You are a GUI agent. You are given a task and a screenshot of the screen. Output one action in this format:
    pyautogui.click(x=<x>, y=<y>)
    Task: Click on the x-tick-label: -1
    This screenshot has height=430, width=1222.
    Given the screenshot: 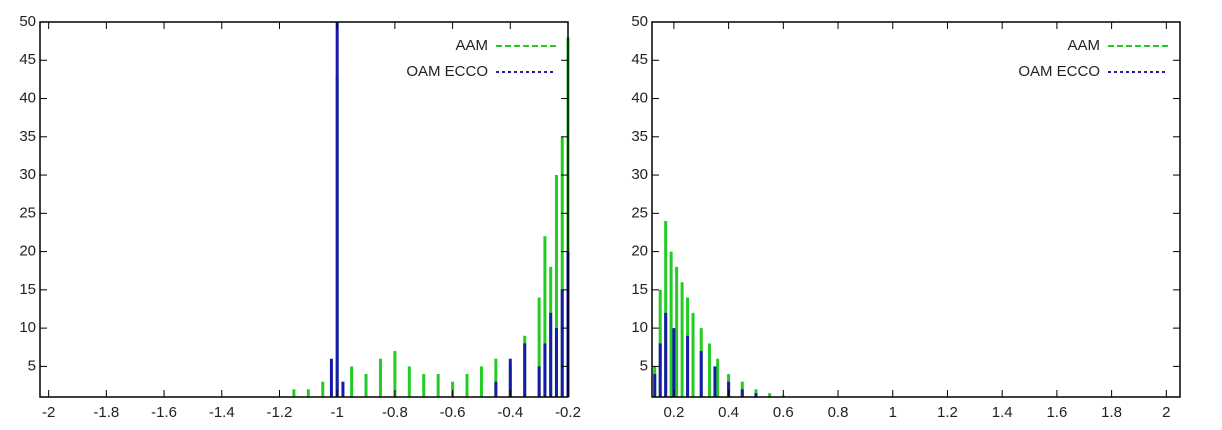 What is the action you would take?
    pyautogui.click(x=337, y=412)
    